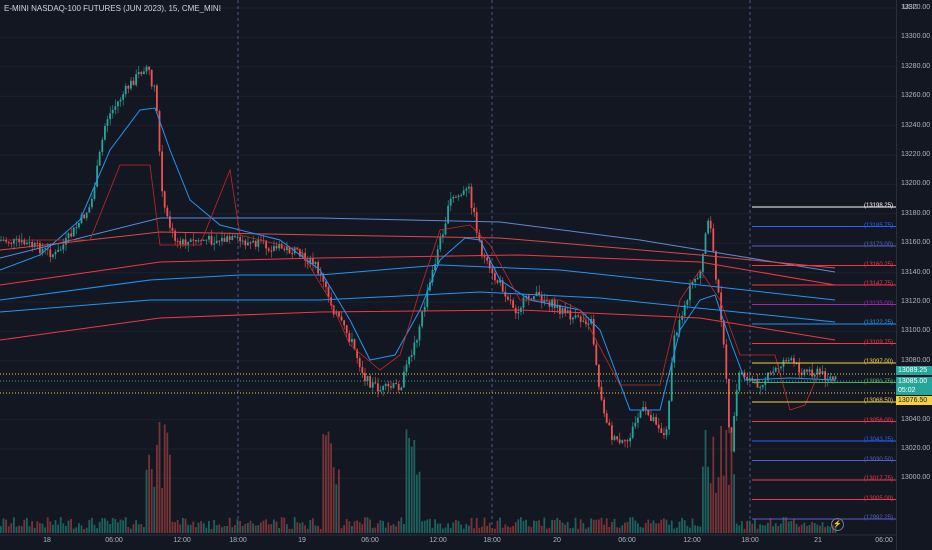 This screenshot has height=550, width=932. I want to click on lightning-icon: ⚡, so click(837, 524).